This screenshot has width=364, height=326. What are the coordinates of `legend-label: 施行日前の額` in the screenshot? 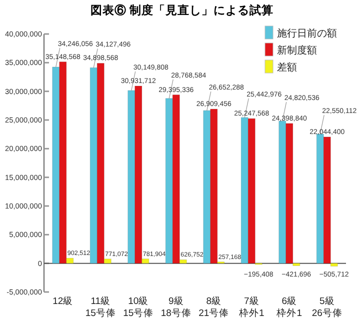 It's located at (307, 34).